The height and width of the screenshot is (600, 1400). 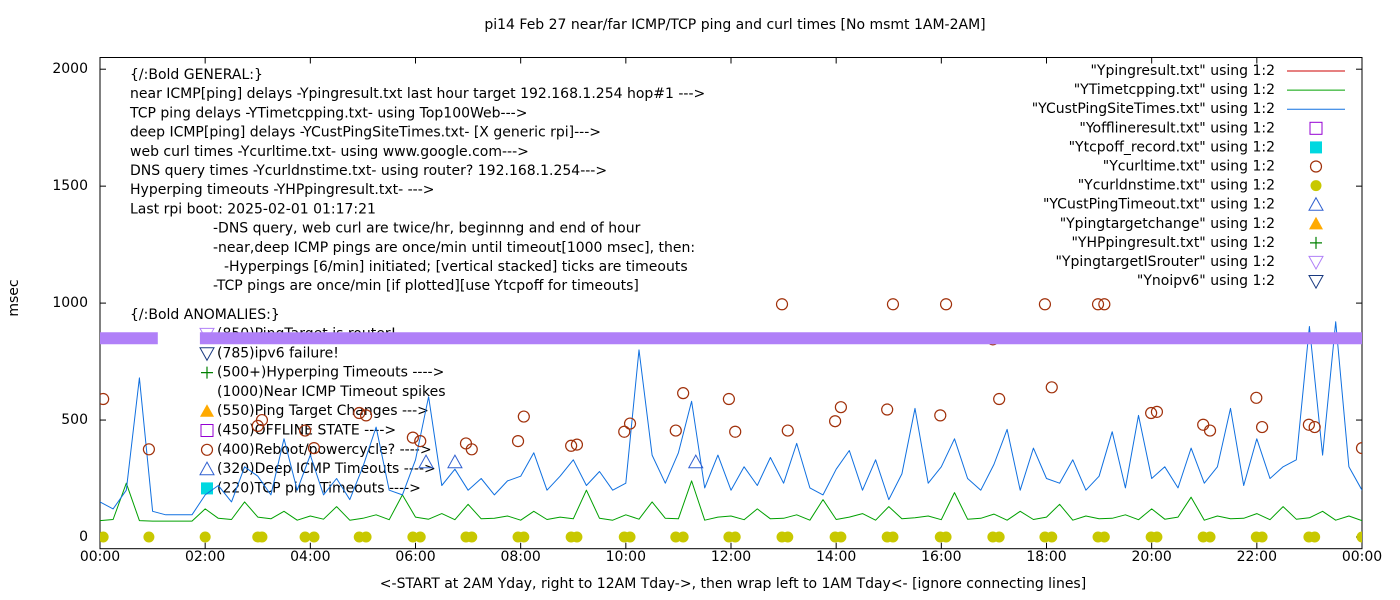 I want to click on y-tick-label: 2000, so click(x=70, y=69).